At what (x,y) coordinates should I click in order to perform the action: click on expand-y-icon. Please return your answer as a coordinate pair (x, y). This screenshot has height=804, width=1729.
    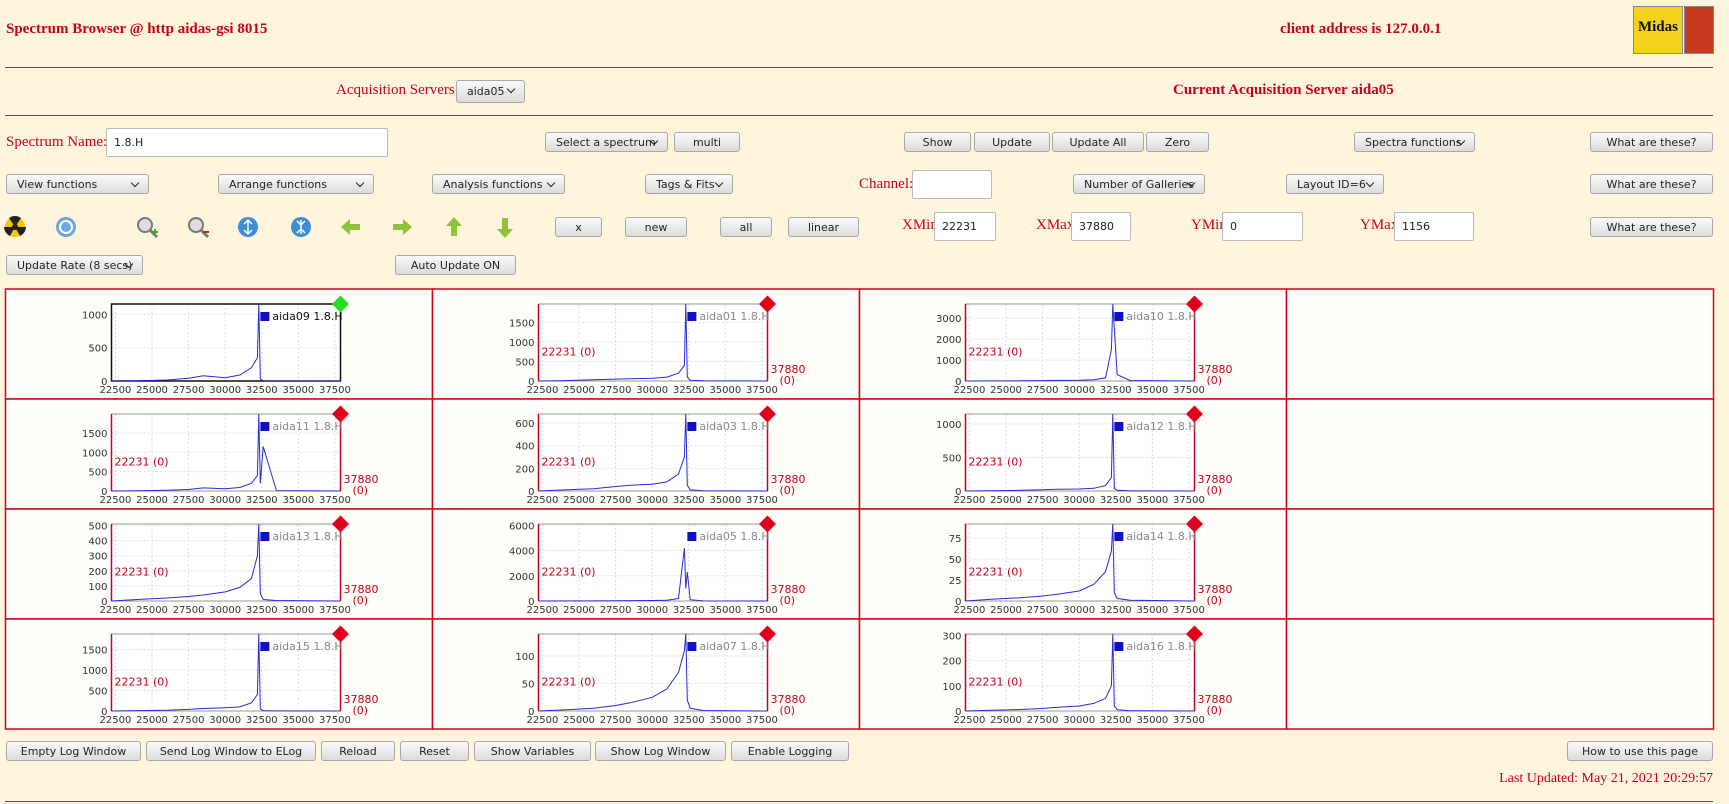
    Looking at the image, I should click on (248, 227).